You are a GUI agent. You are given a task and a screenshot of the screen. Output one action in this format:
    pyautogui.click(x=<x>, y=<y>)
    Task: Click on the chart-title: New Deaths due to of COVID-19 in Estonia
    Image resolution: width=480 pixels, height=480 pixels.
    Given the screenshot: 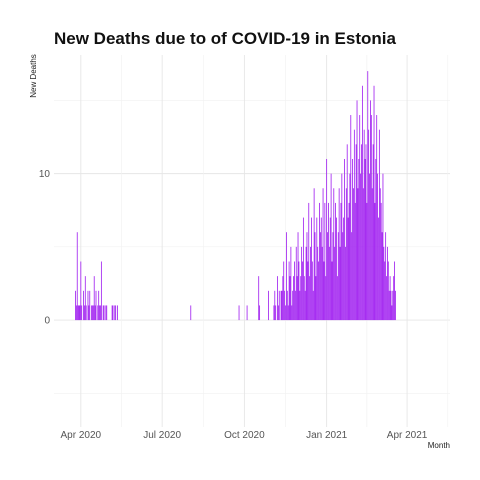 What is the action you would take?
    pyautogui.click(x=225, y=38)
    